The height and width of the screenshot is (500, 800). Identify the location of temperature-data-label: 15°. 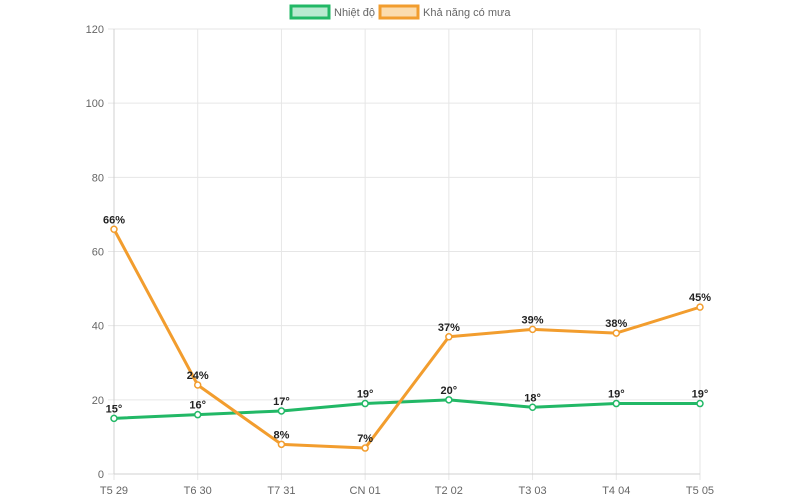
(114, 409).